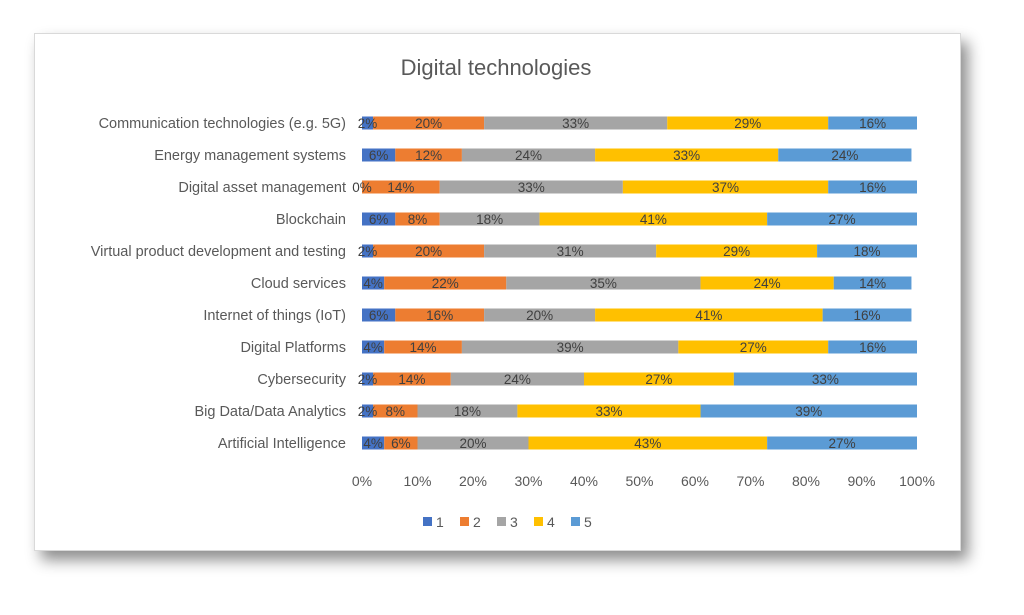 This screenshot has width=1024, height=615. I want to click on category-label: Big Data/Data Analytics, so click(270, 412).